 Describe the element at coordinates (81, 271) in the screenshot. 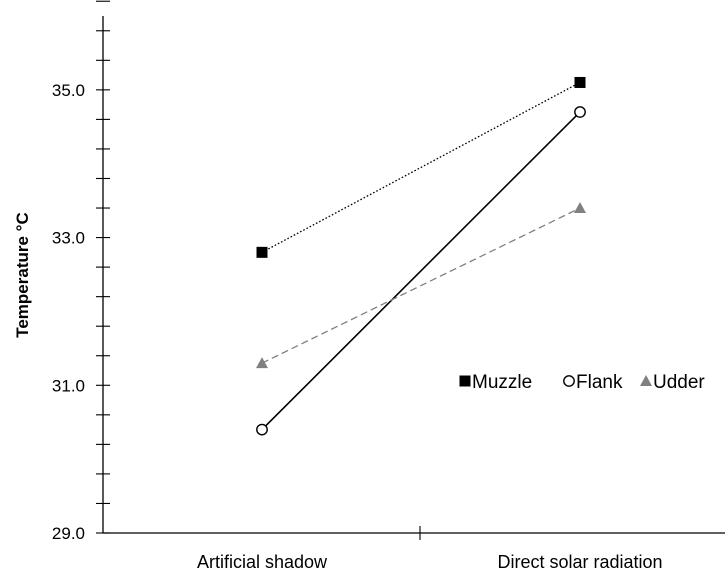

I see `y-ticks: 29.0 31.0 33.0 35.0` at that location.